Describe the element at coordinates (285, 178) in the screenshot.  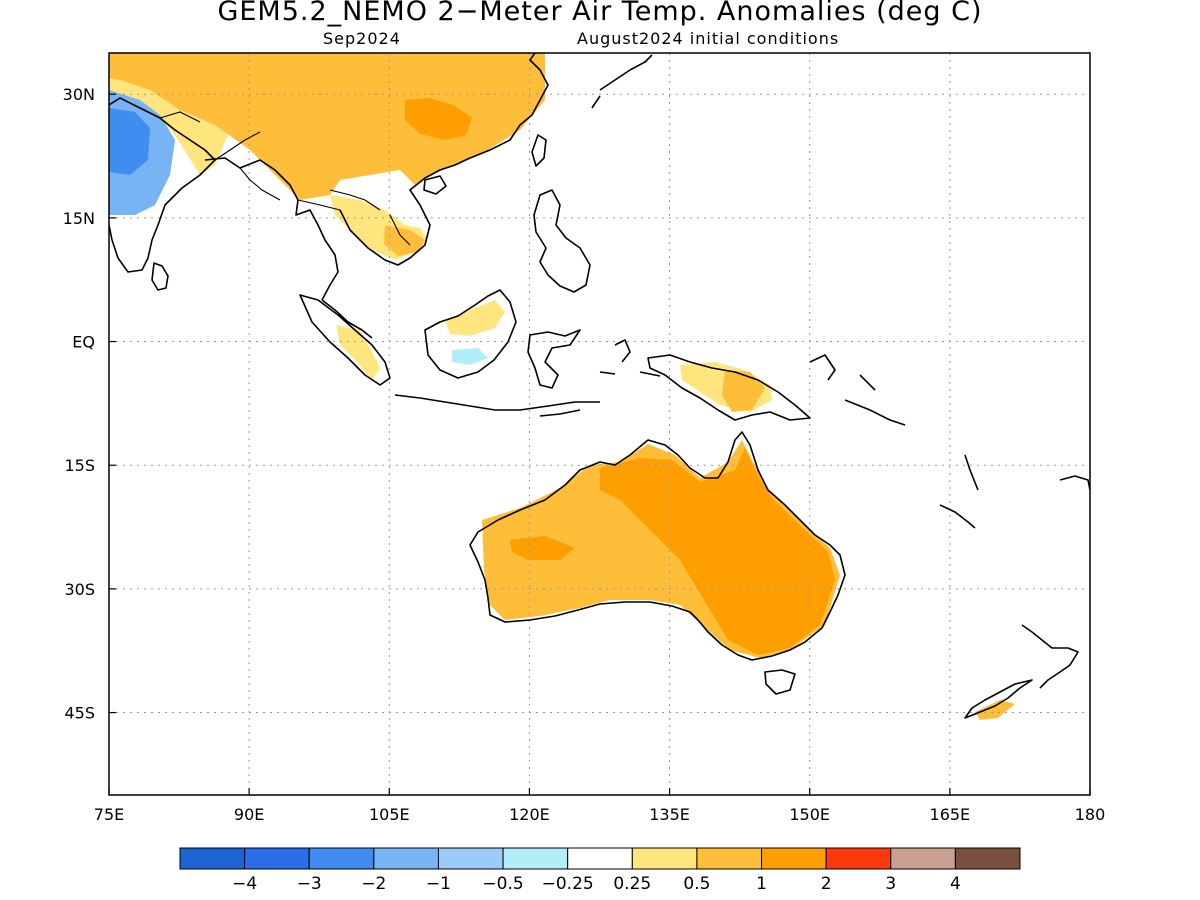
I see `political-borders` at that location.